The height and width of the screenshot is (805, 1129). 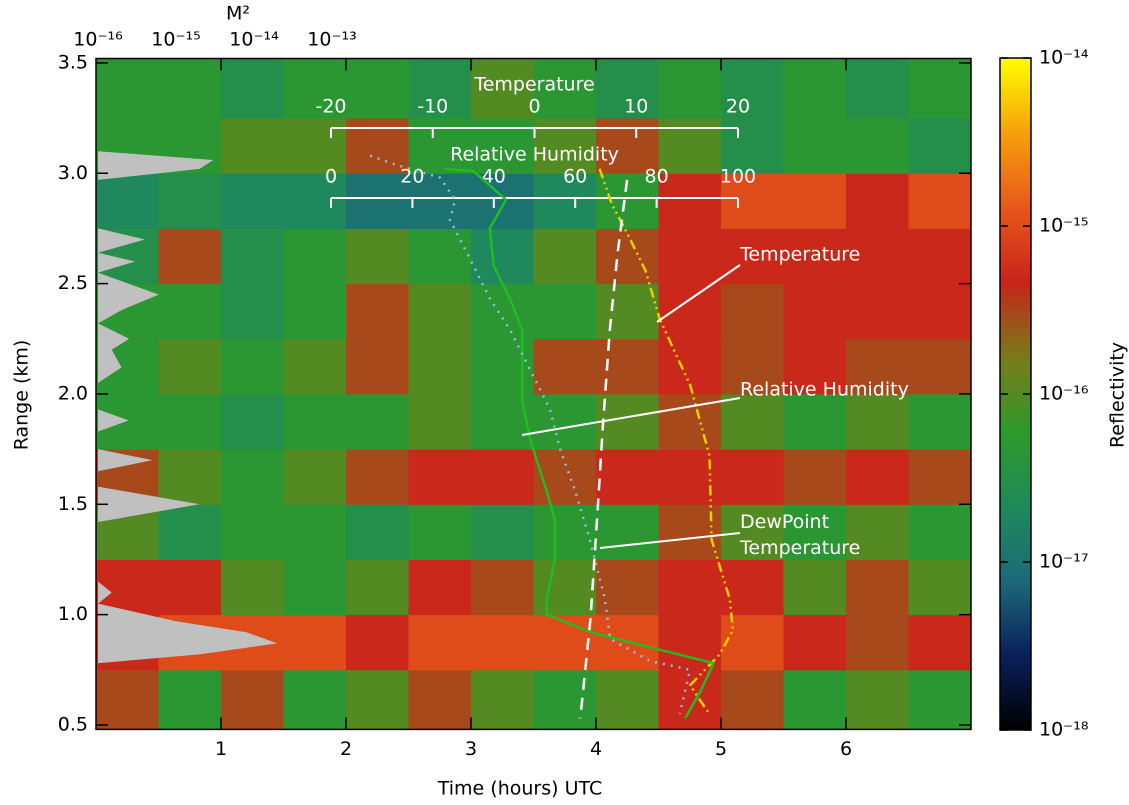 What do you see at coordinates (238, 14) in the screenshot?
I see `m2-axis-title: M²` at bounding box center [238, 14].